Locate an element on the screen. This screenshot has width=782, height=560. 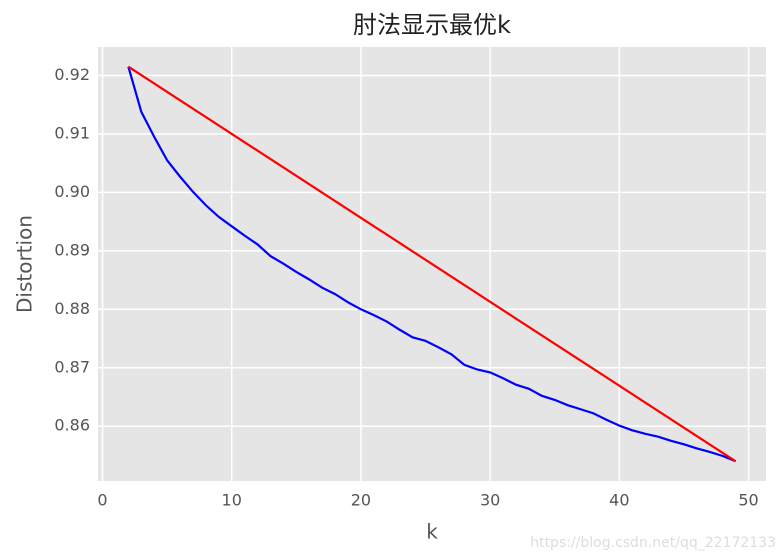
chart-title: 肘法显示最优k is located at coordinates (432, 25).